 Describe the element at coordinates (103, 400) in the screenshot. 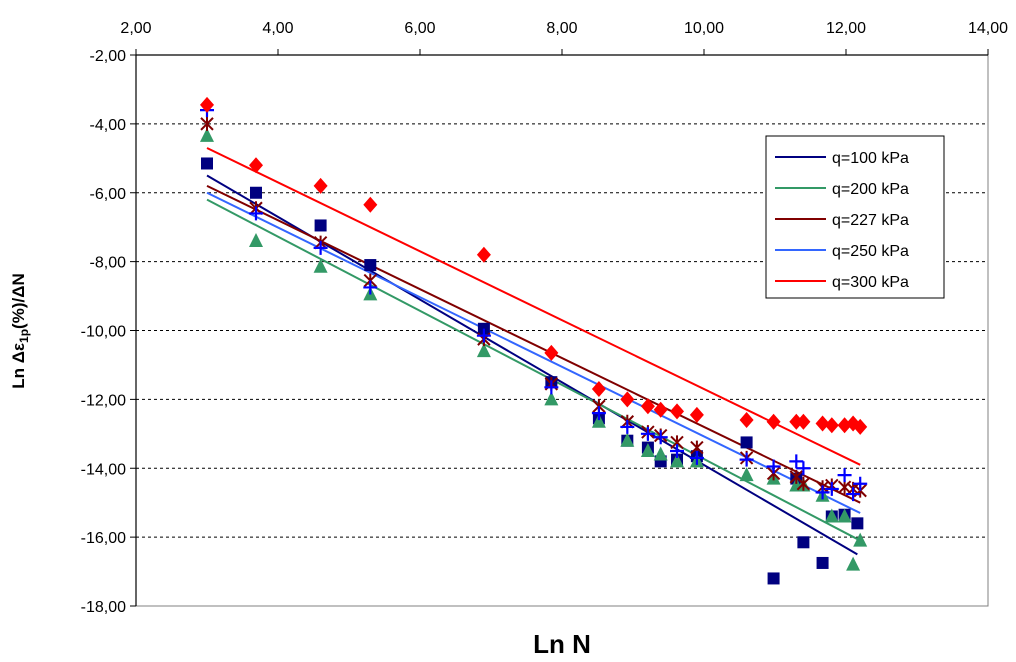

I see `y-tick-label: -12,00` at that location.